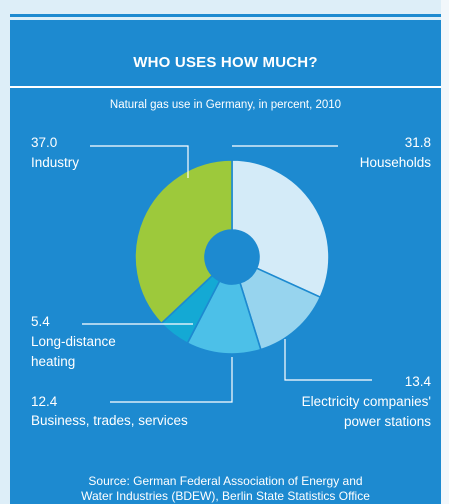  What do you see at coordinates (44, 142) in the screenshot?
I see `value-label-4: 37.0` at bounding box center [44, 142].